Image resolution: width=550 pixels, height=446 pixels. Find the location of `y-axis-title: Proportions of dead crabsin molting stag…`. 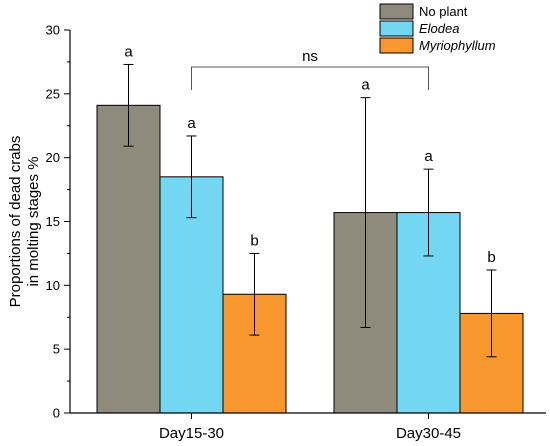

y-axis-title: Proportions of dead crabsin molting stag… is located at coordinates (24, 222).